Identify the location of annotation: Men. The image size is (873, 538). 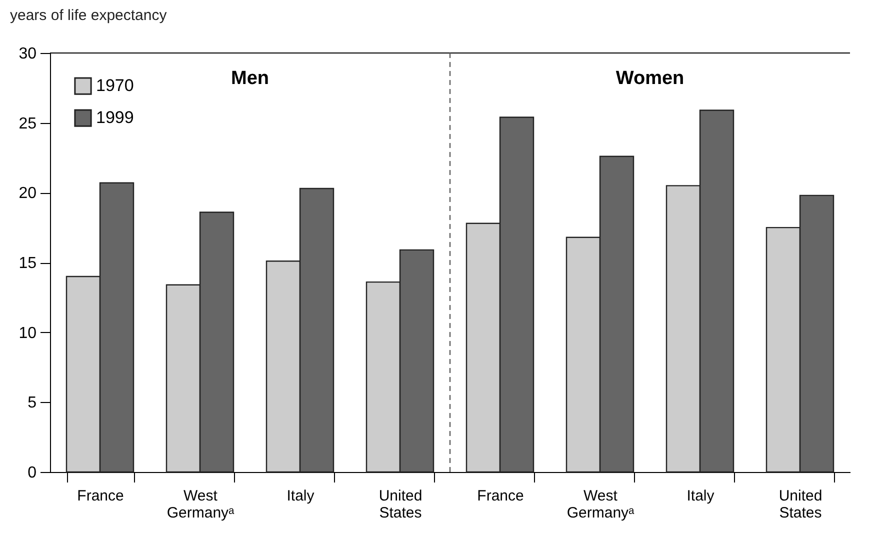
(250, 78).